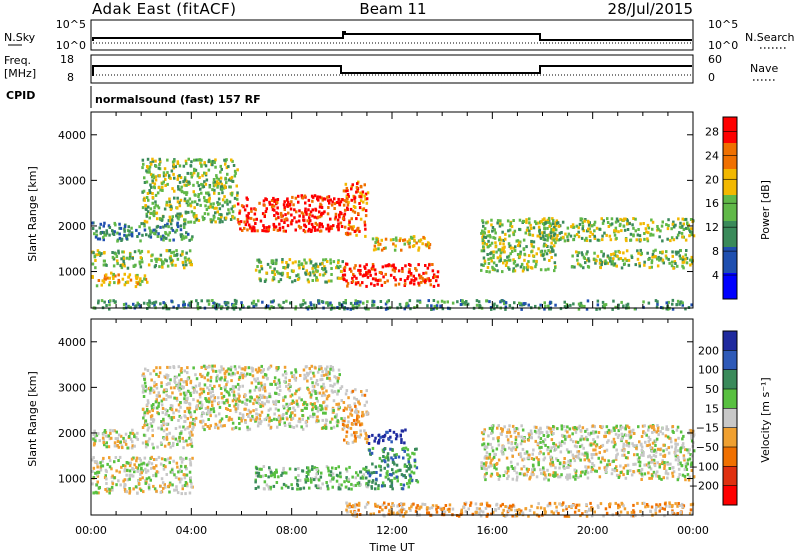 This screenshot has height=558, width=800. Describe the element at coordinates (712, 203) in the screenshot. I see `power-colorbar-tick-label: 16` at that location.